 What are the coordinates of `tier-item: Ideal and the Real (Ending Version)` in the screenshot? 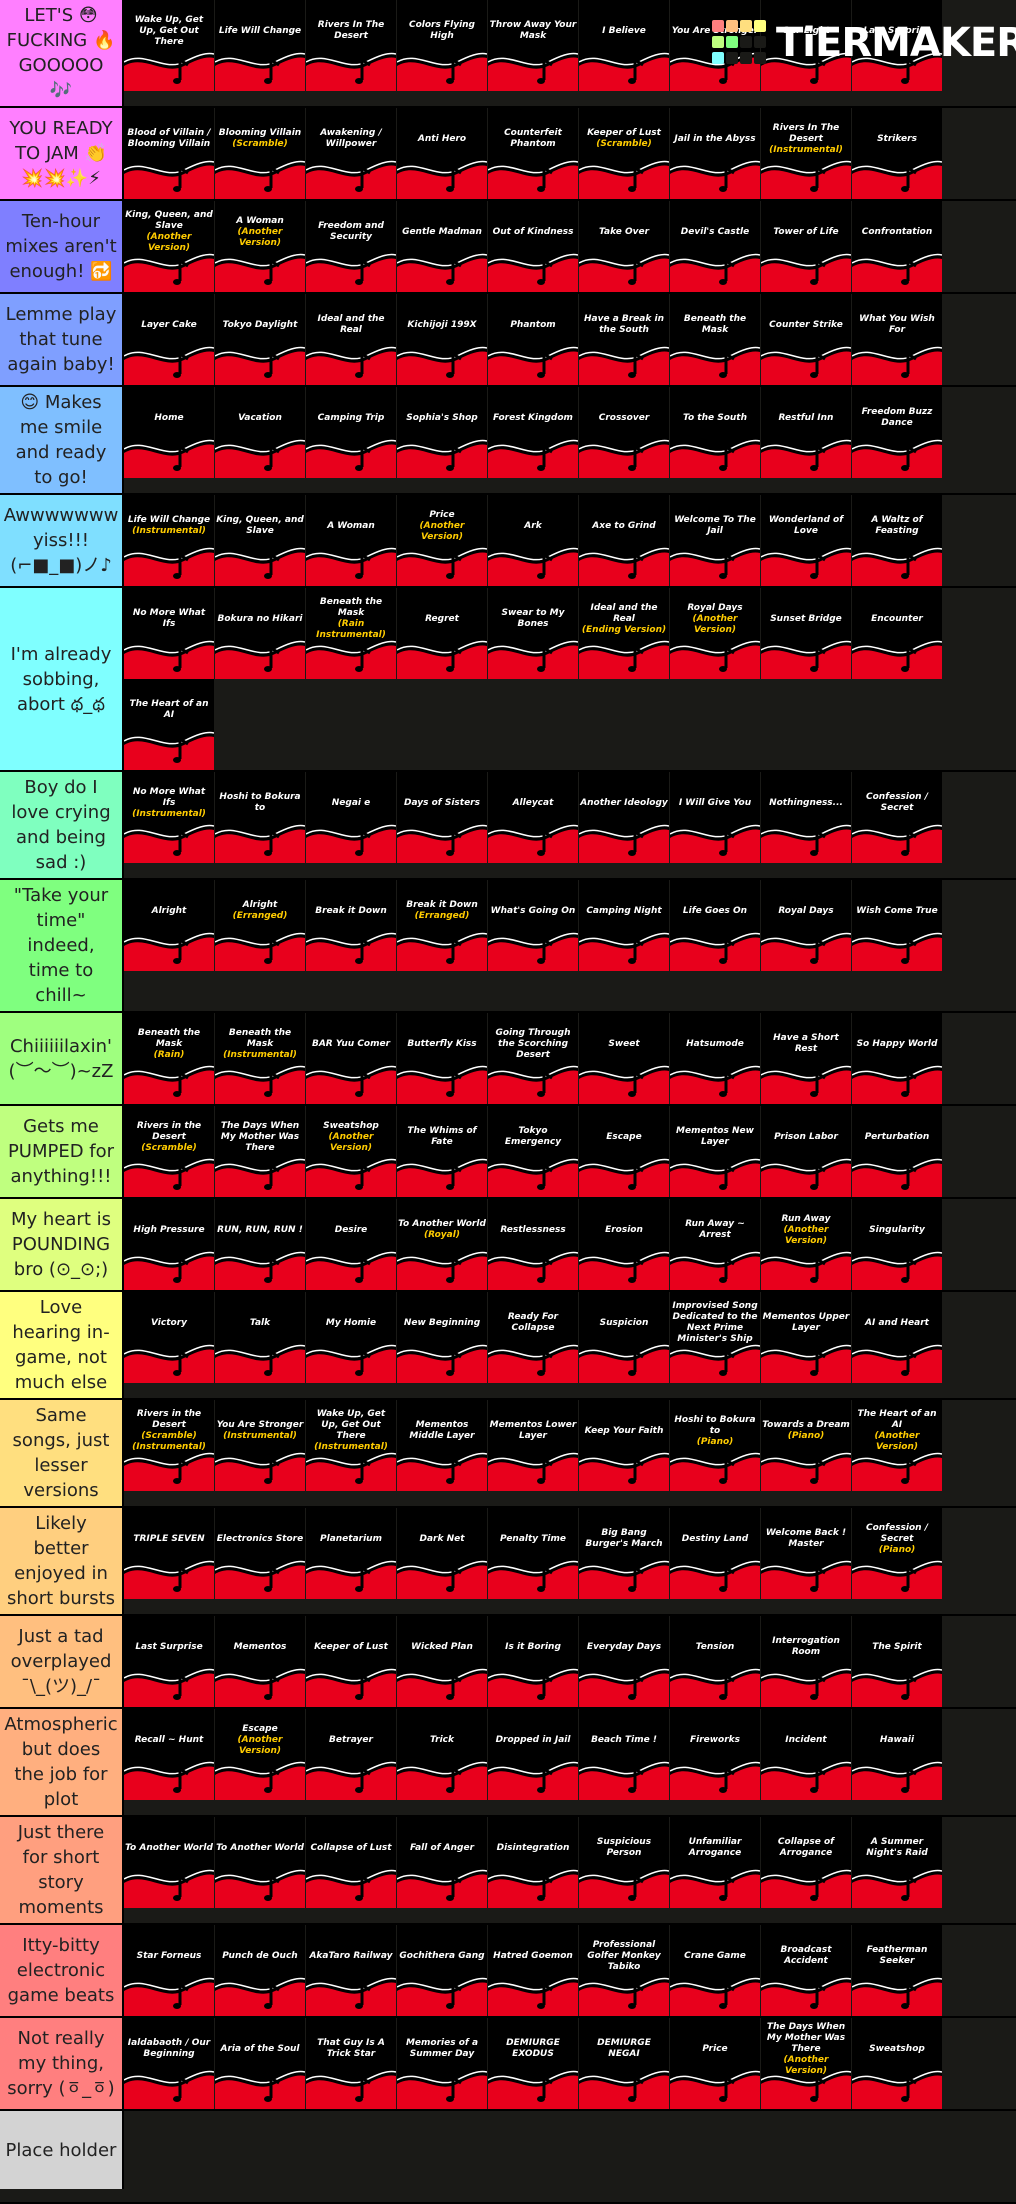 It's located at (624, 633).